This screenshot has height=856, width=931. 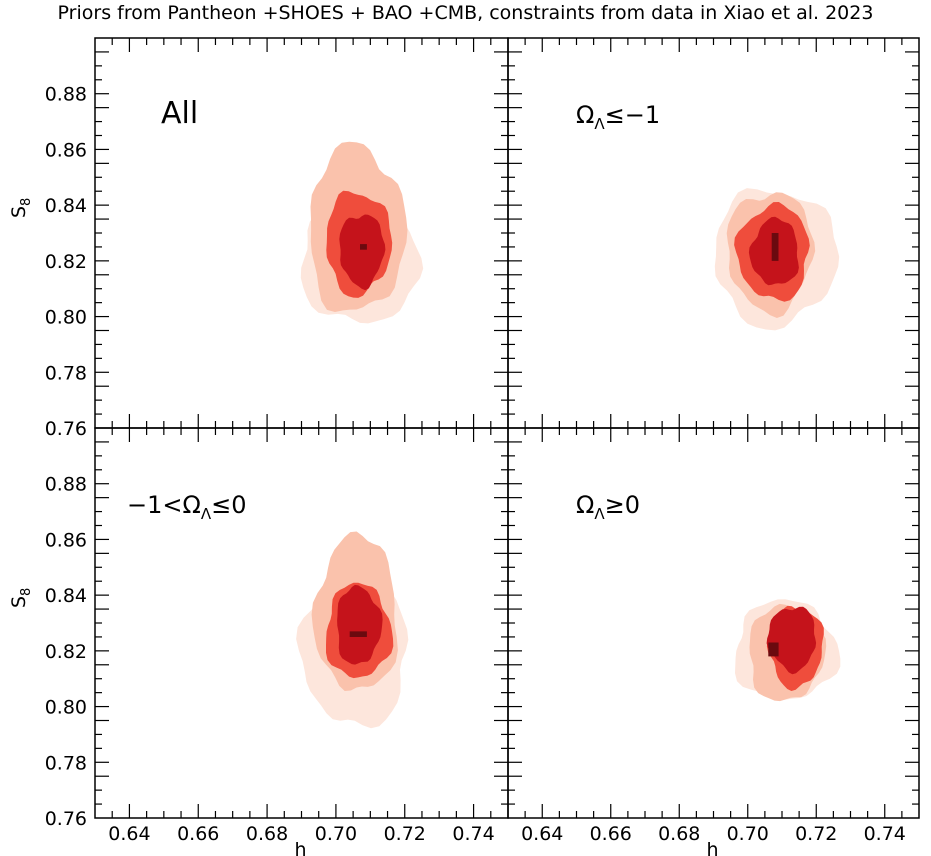 What do you see at coordinates (618, 117) in the screenshot?
I see `panel-label: ΩΛ≤−1` at bounding box center [618, 117].